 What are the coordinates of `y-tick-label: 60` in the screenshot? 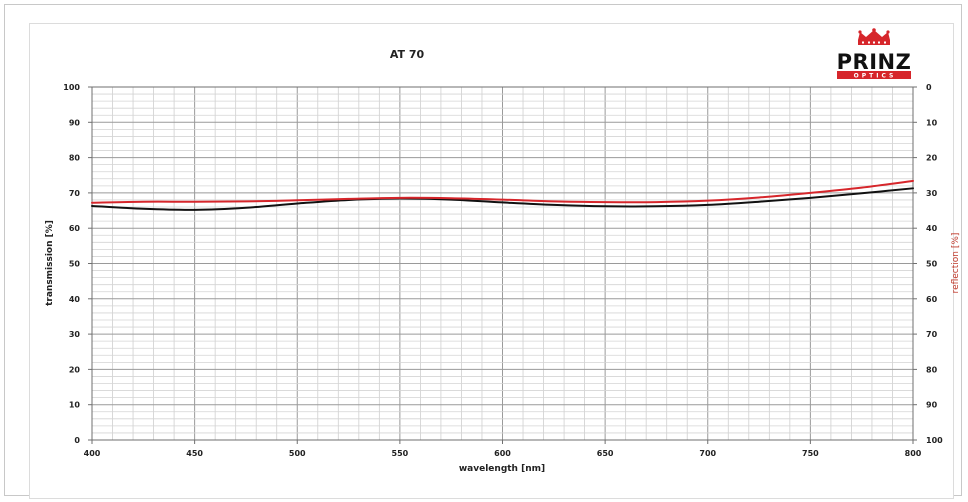 It's located at (75, 228).